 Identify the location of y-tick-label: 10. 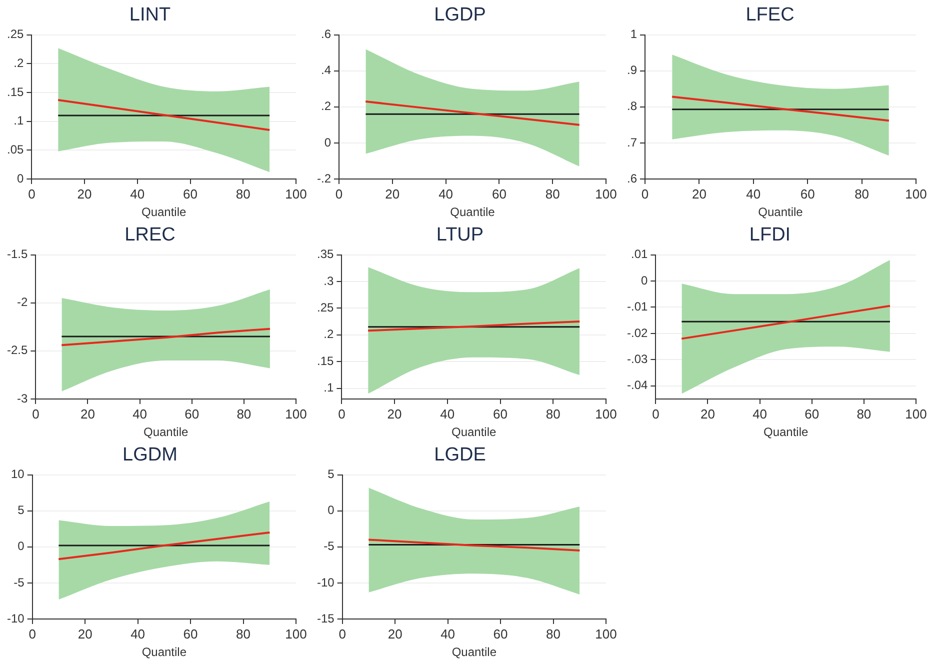
(17, 474).